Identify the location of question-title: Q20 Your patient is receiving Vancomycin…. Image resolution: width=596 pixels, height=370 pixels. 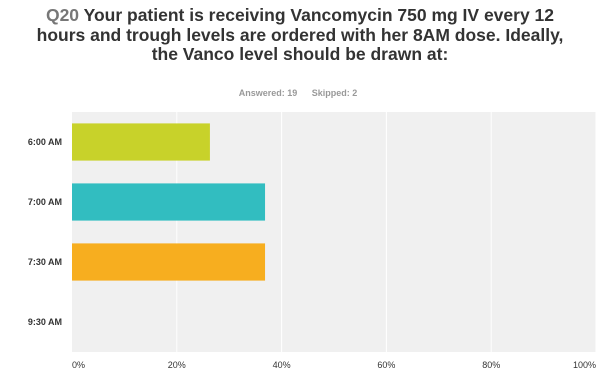
(300, 35).